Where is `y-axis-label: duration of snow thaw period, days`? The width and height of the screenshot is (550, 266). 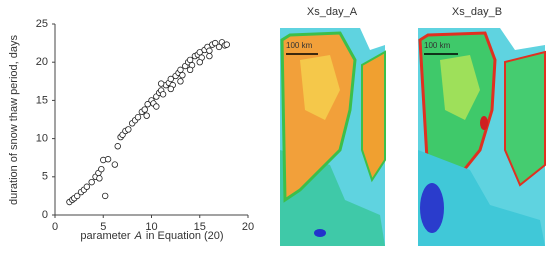
y-axis-label: duration of snow thaw period, days is located at coordinates (14, 120).